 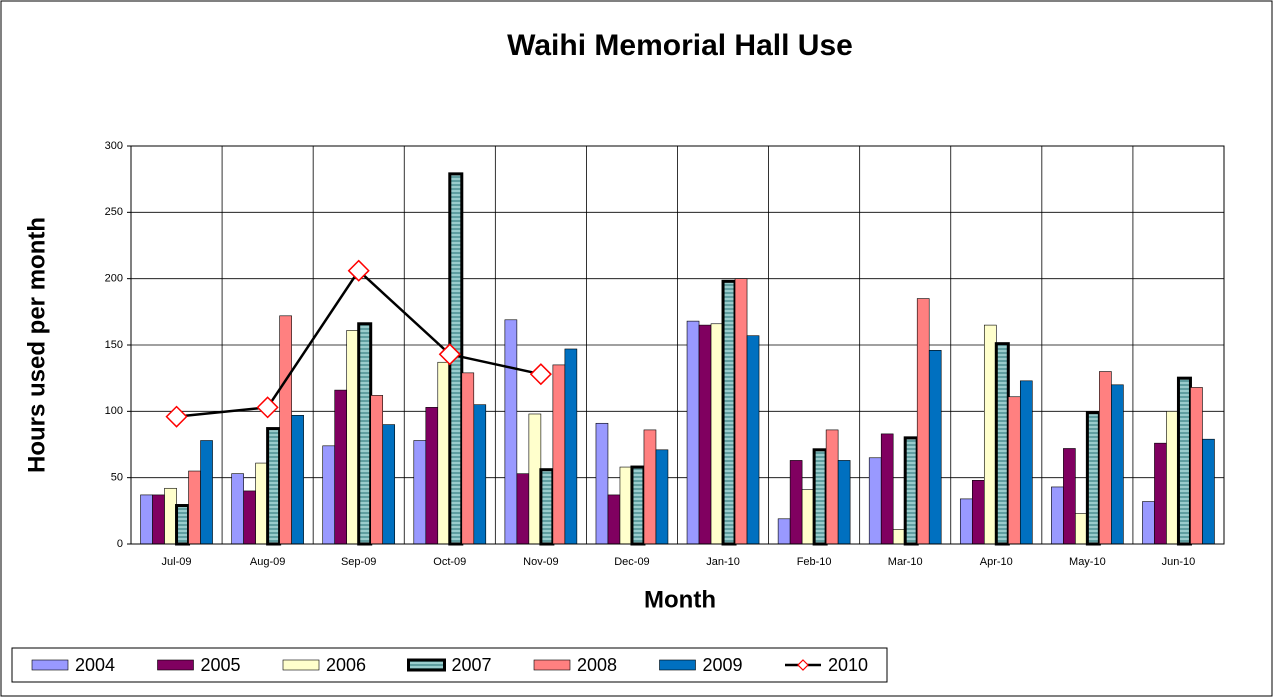 What do you see at coordinates (723, 665) in the screenshot?
I see `legend-label: 2009` at bounding box center [723, 665].